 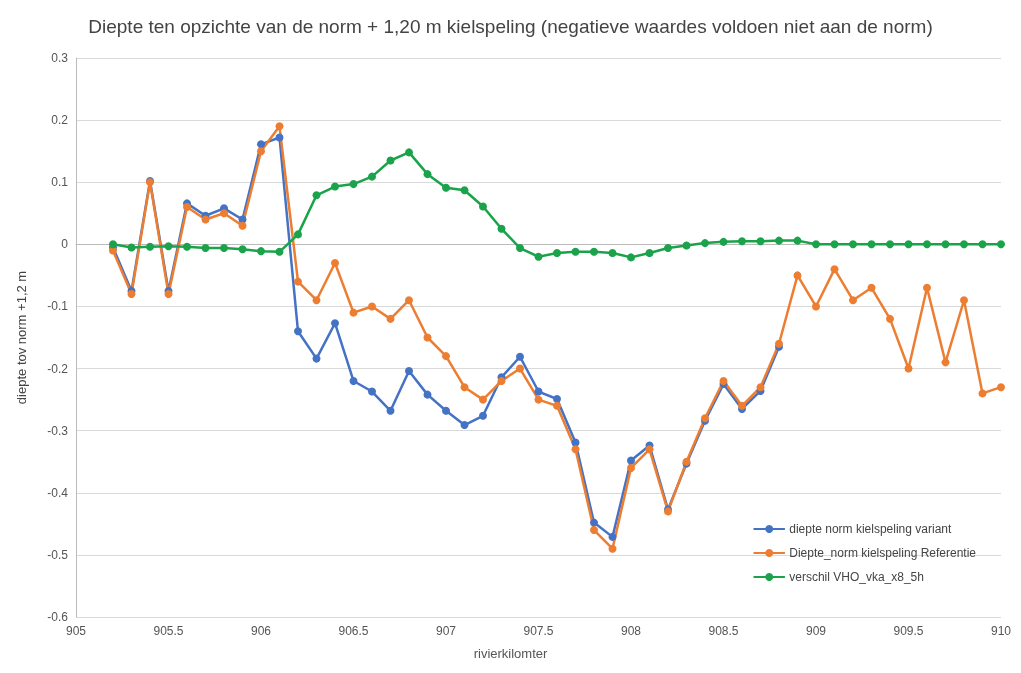 I want to click on x-tick-label: 908, so click(x=631, y=631).